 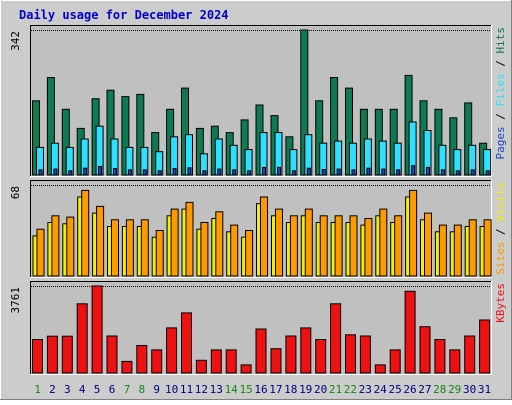 I want to click on x-tick-label-day-19: 19, so click(x=305, y=389).